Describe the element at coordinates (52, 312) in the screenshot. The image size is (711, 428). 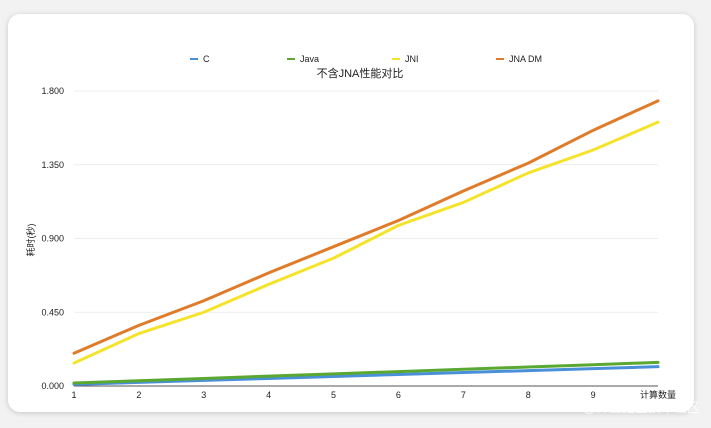
I see `y-tick-label: 0.450` at that location.